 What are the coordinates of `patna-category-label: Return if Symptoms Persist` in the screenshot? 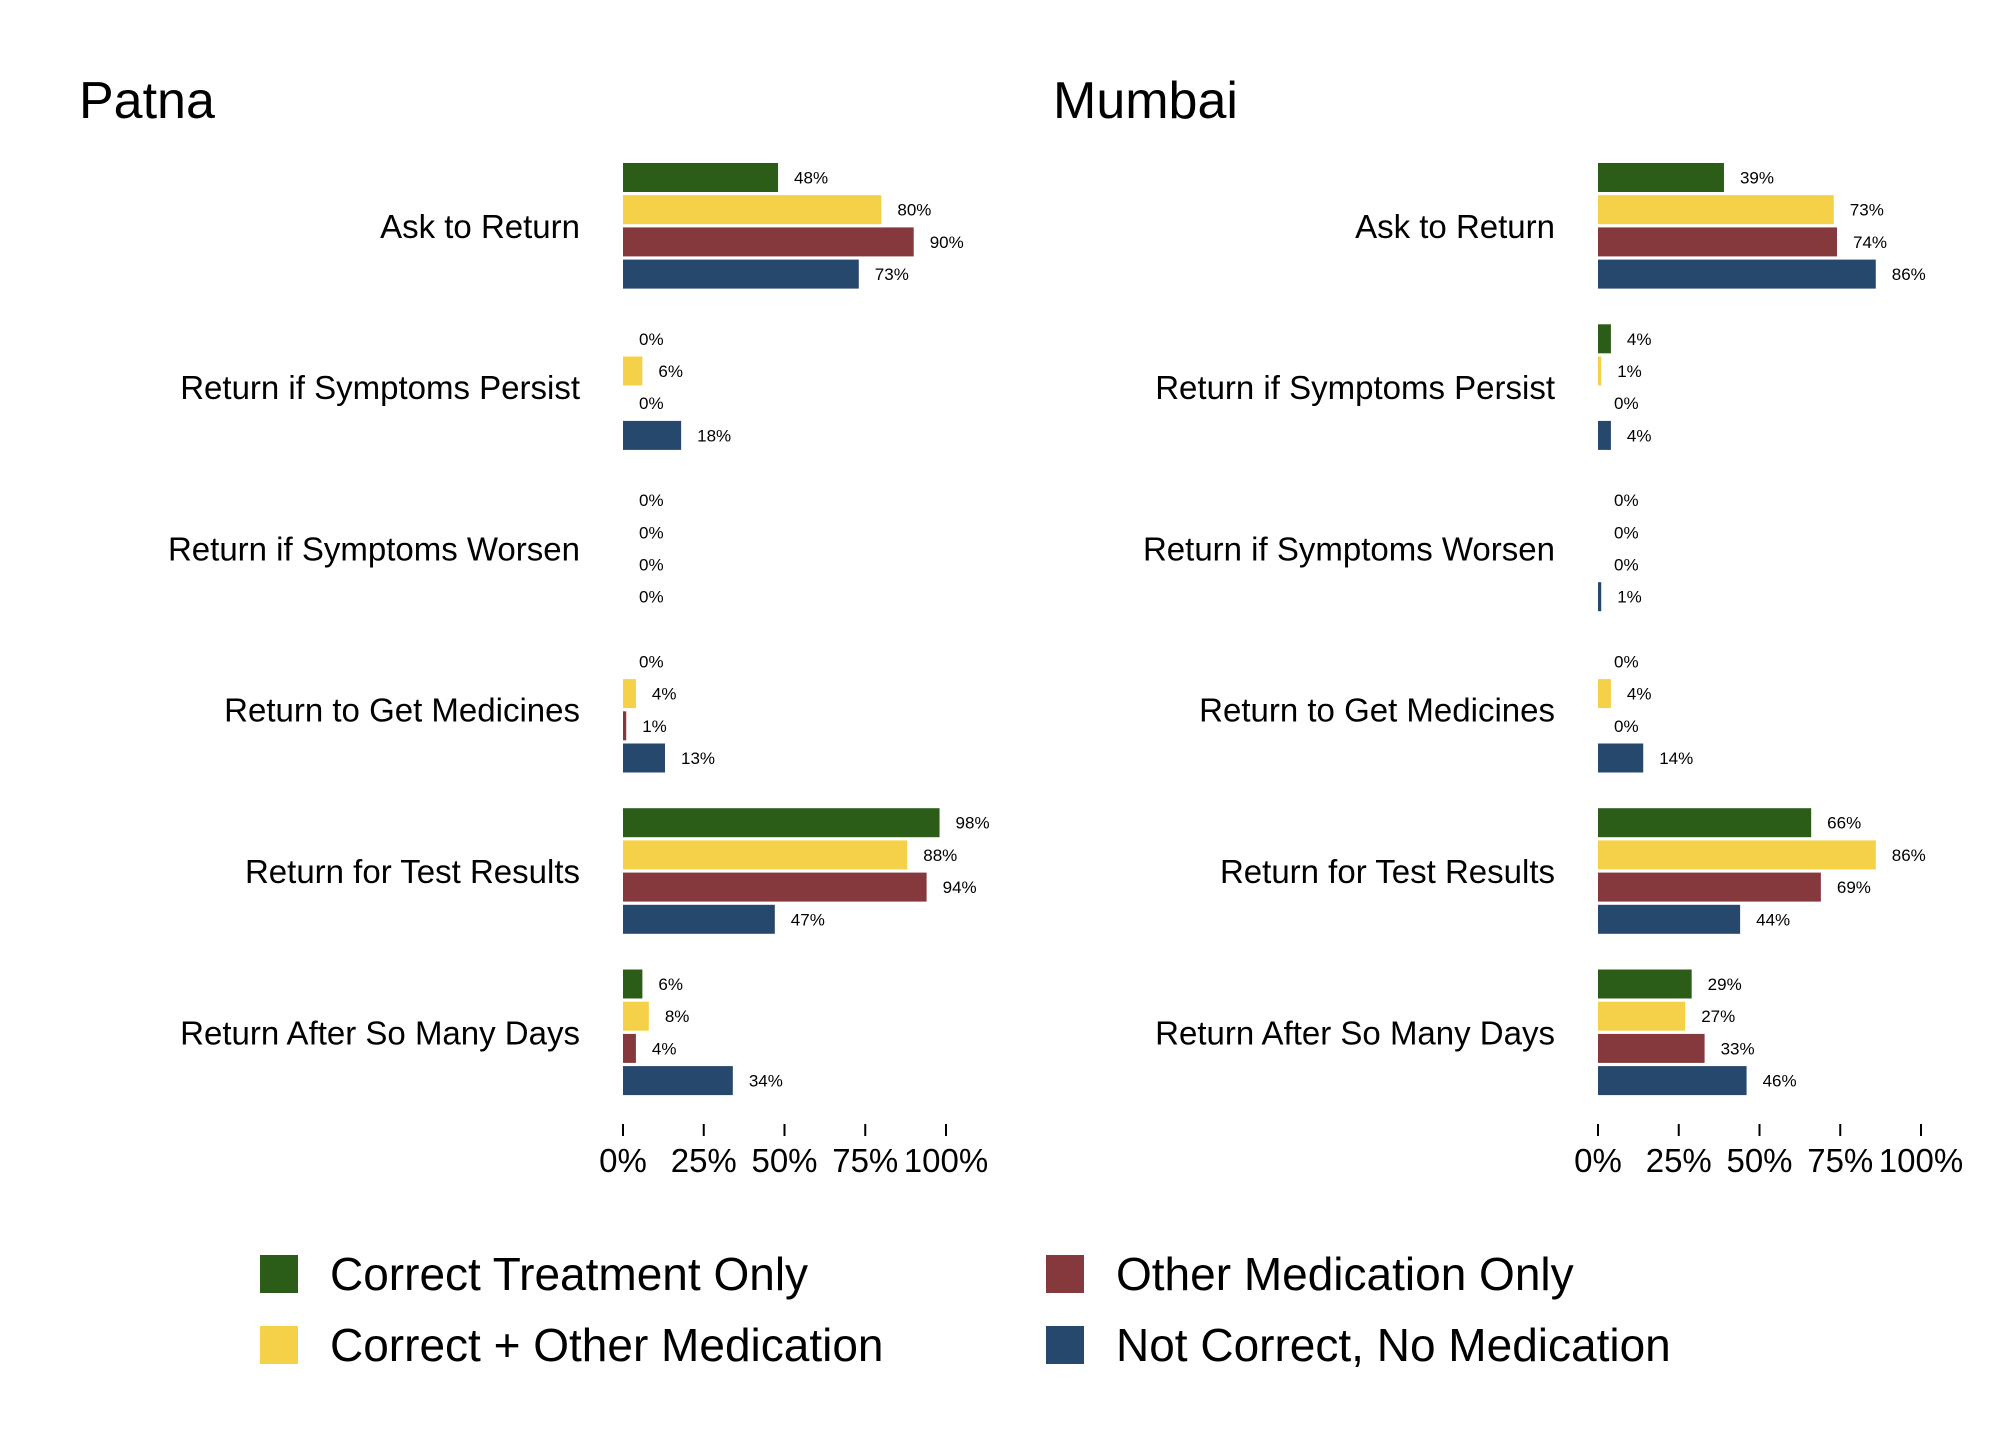 It's located at (380, 387).